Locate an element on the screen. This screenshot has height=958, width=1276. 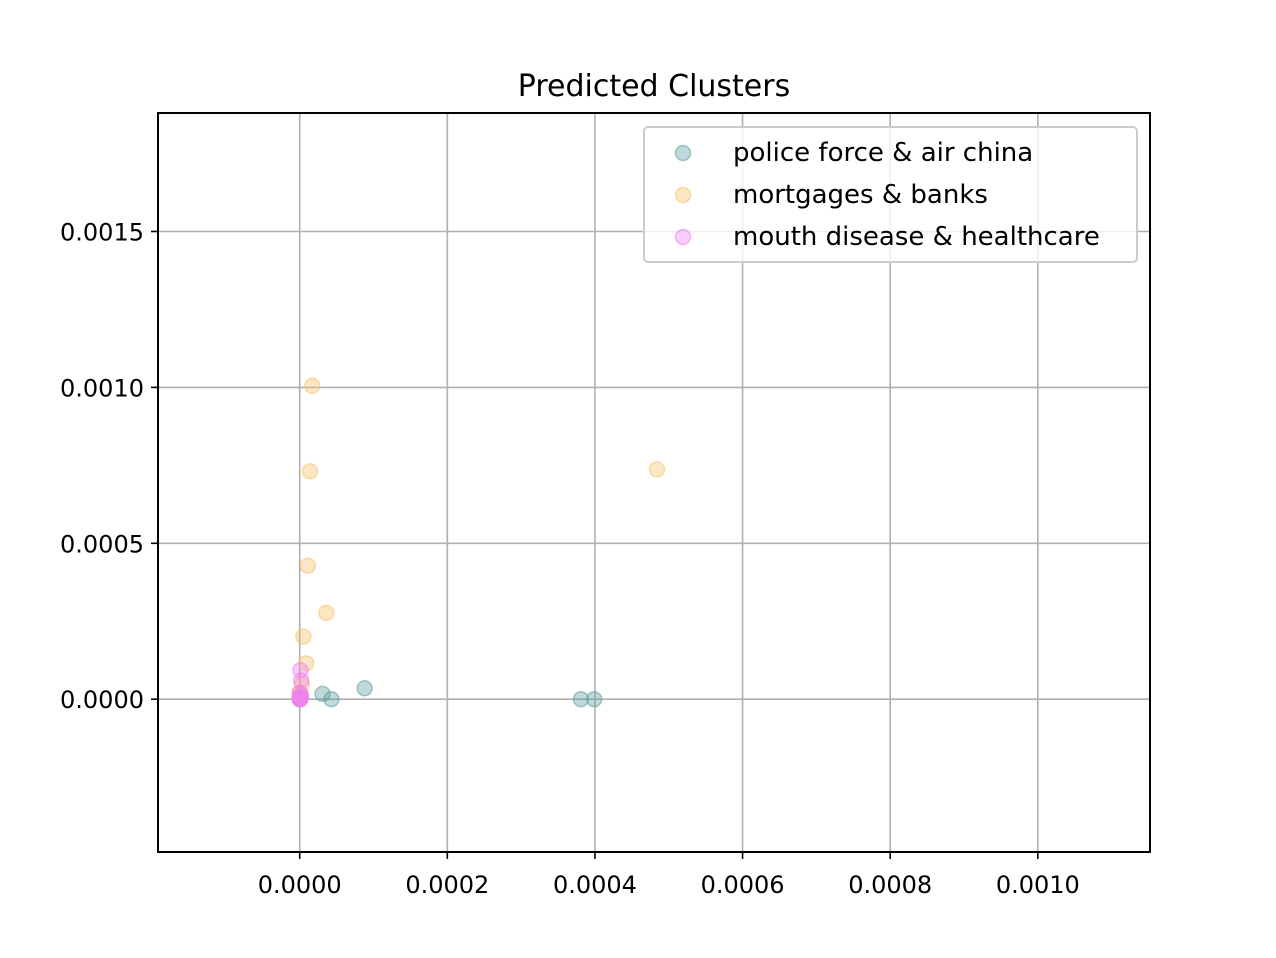
legend-box is located at coordinates (890, 194).